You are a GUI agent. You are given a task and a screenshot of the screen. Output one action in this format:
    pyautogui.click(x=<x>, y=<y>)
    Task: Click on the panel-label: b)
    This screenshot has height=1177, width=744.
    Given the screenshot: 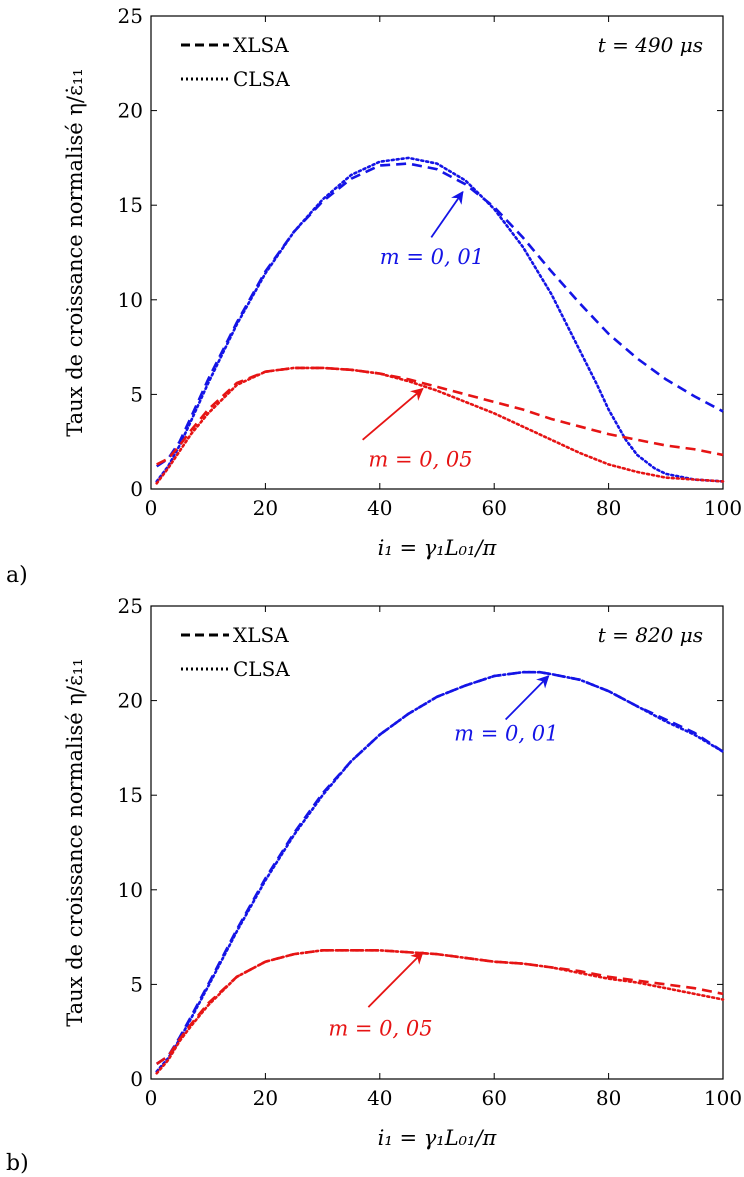 What is the action you would take?
    pyautogui.click(x=17, y=1163)
    